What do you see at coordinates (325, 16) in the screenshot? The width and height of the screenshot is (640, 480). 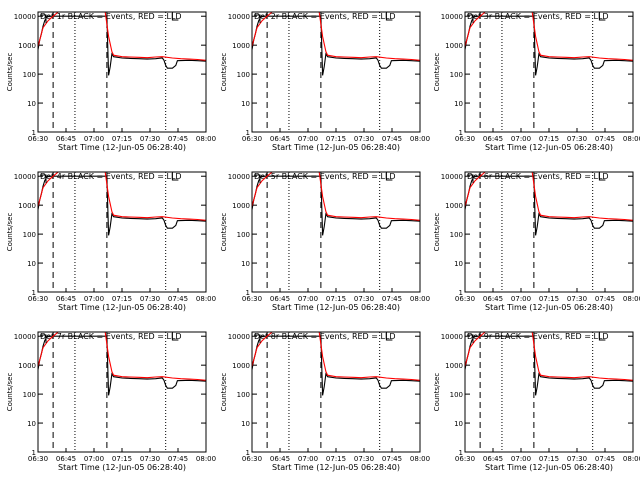 I see `chart-title: Det 2r BLACK = Events, RED = LLD` at bounding box center [325, 16].